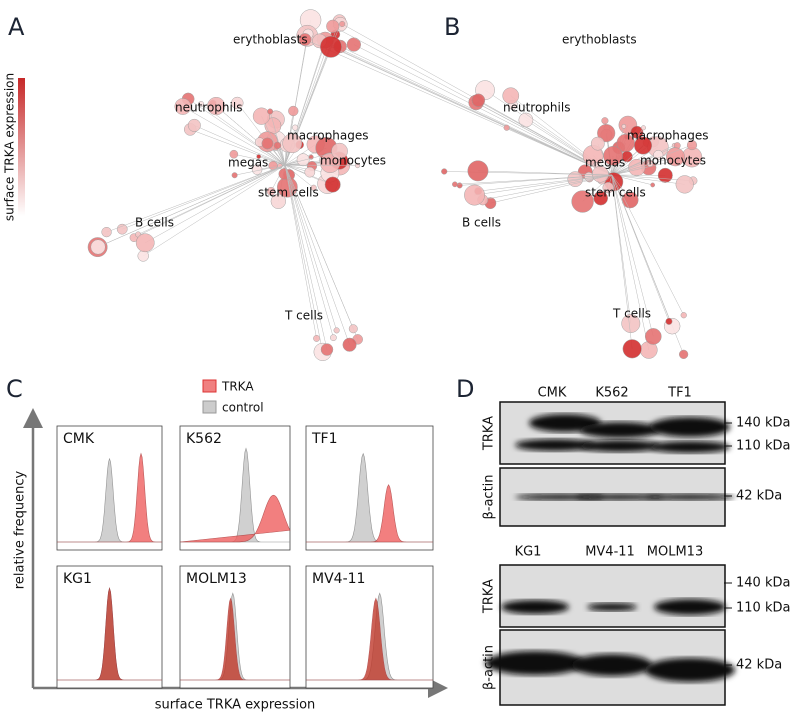  What do you see at coordinates (288, 193) in the screenshot?
I see `cluster-label: stem cells` at bounding box center [288, 193].